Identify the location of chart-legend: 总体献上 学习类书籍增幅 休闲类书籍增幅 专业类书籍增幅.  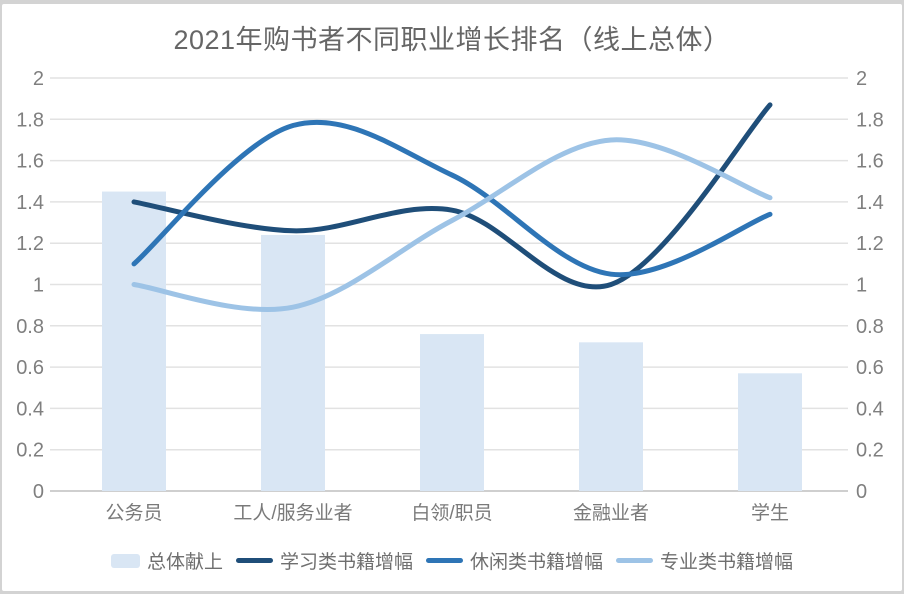
(452, 560).